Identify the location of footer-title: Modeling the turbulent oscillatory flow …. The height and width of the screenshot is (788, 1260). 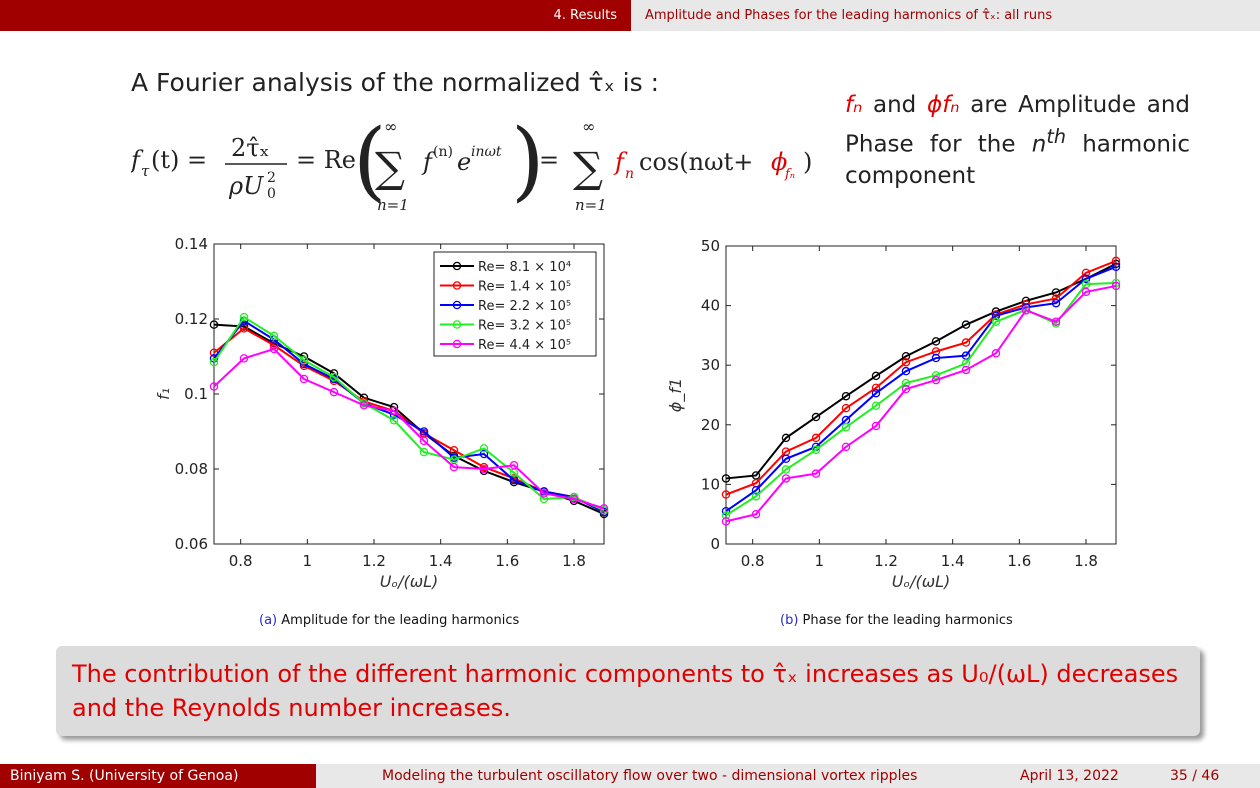
(668, 776).